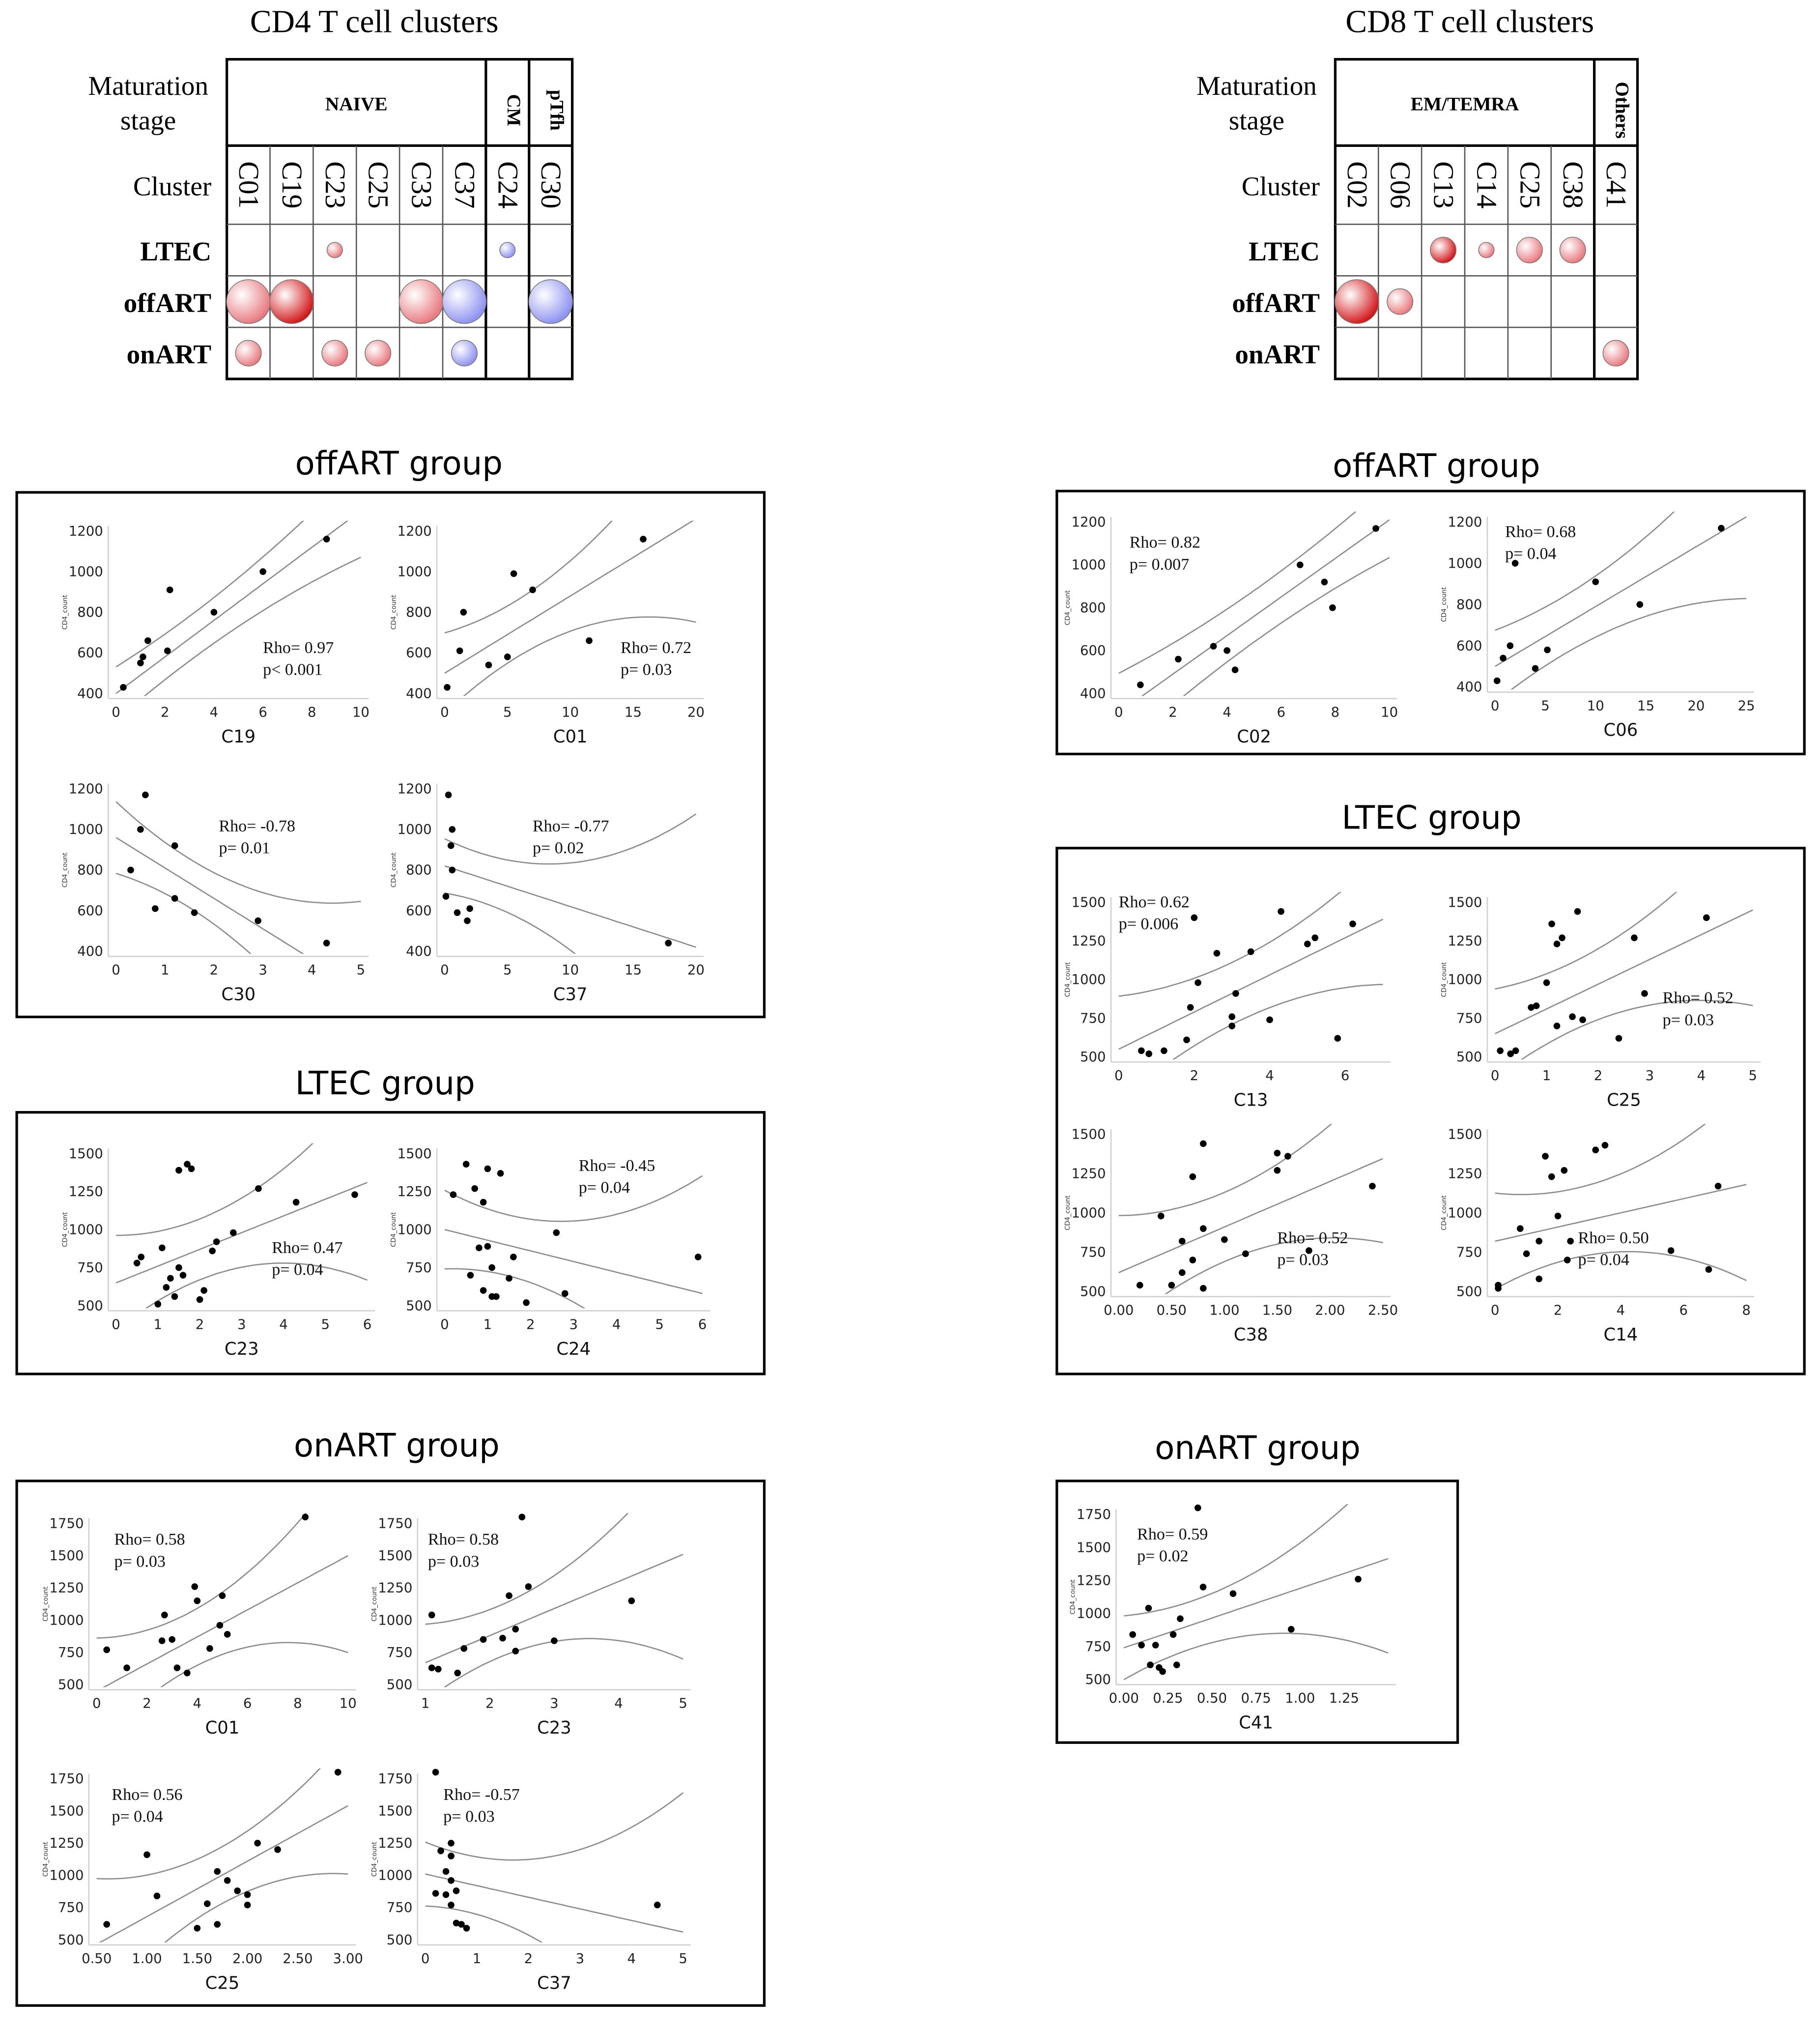  What do you see at coordinates (397, 1445) in the screenshot?
I see `cd4-onart-group-title: onART group` at bounding box center [397, 1445].